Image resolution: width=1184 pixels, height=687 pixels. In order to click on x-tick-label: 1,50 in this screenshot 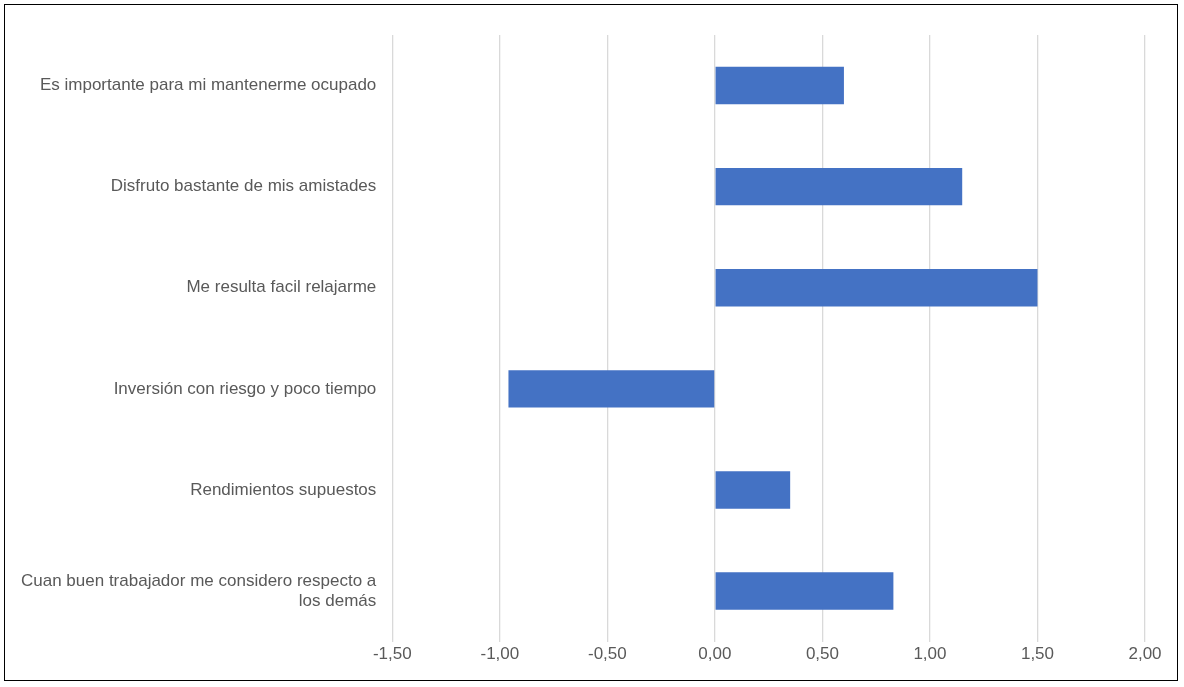, I will do `click(1037, 654)`.